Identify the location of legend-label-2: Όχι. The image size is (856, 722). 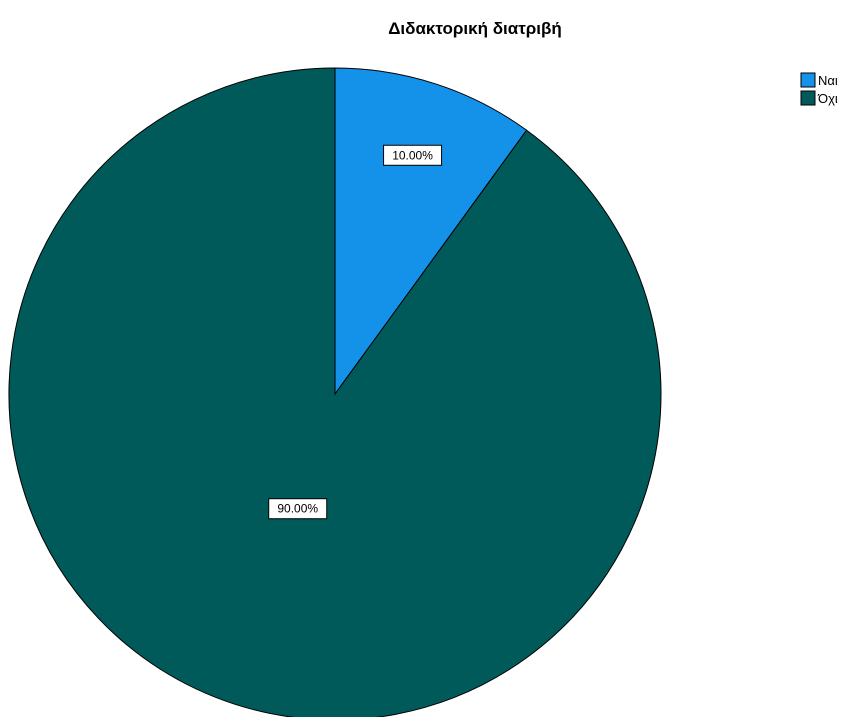
(827, 98).